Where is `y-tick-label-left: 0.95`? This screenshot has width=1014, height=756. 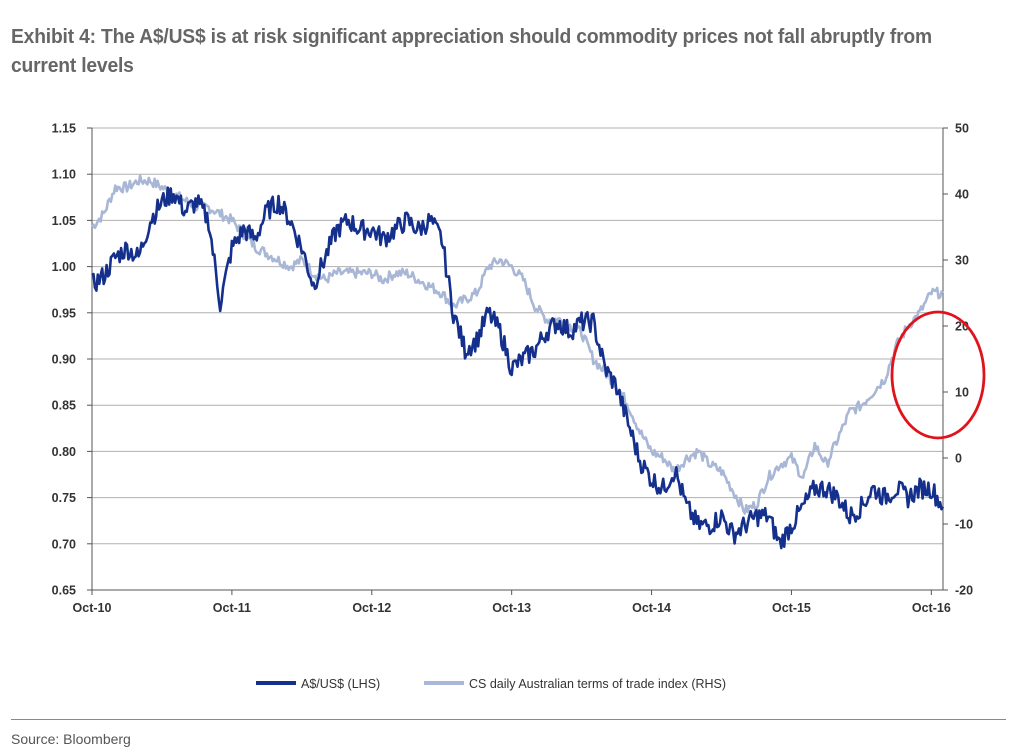
y-tick-label-left: 0.95 is located at coordinates (64, 313).